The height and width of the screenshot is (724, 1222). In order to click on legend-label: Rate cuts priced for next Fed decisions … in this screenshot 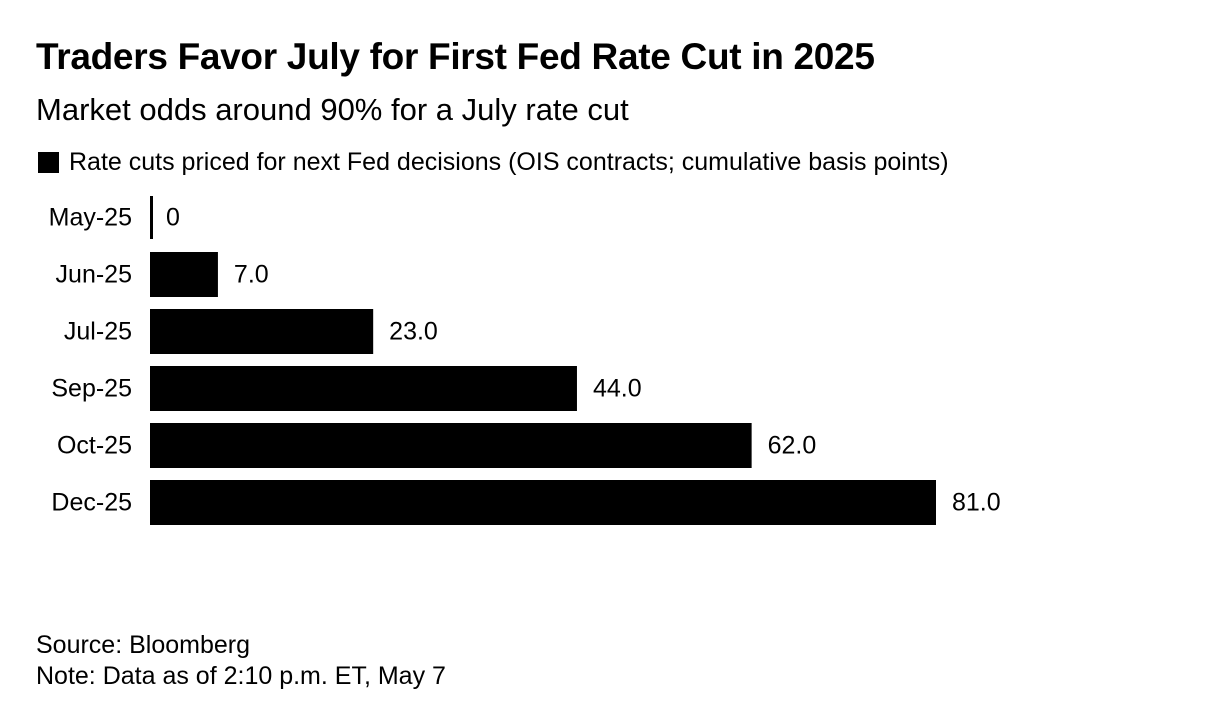, I will do `click(509, 162)`.